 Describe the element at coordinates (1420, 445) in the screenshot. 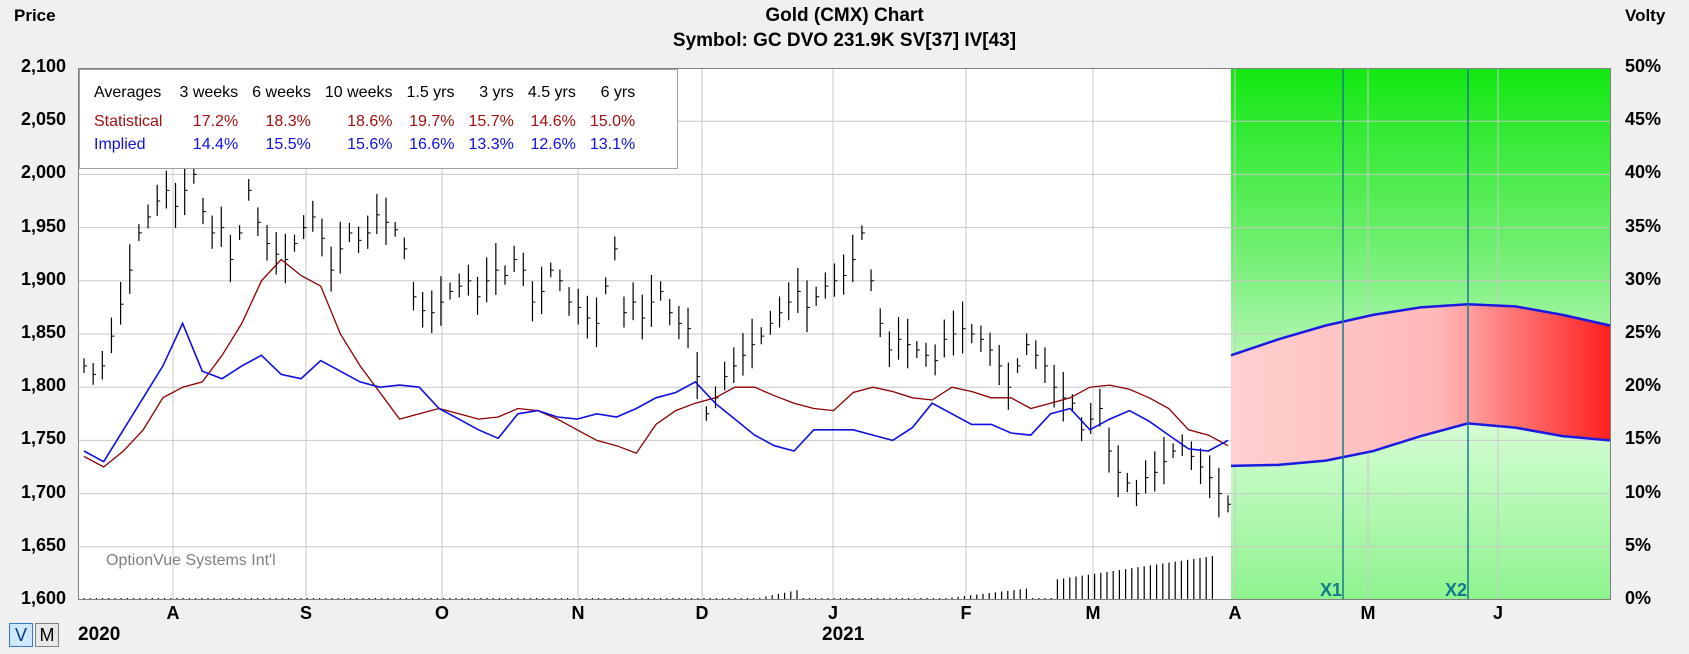

I see `cone-lower-line` at that location.